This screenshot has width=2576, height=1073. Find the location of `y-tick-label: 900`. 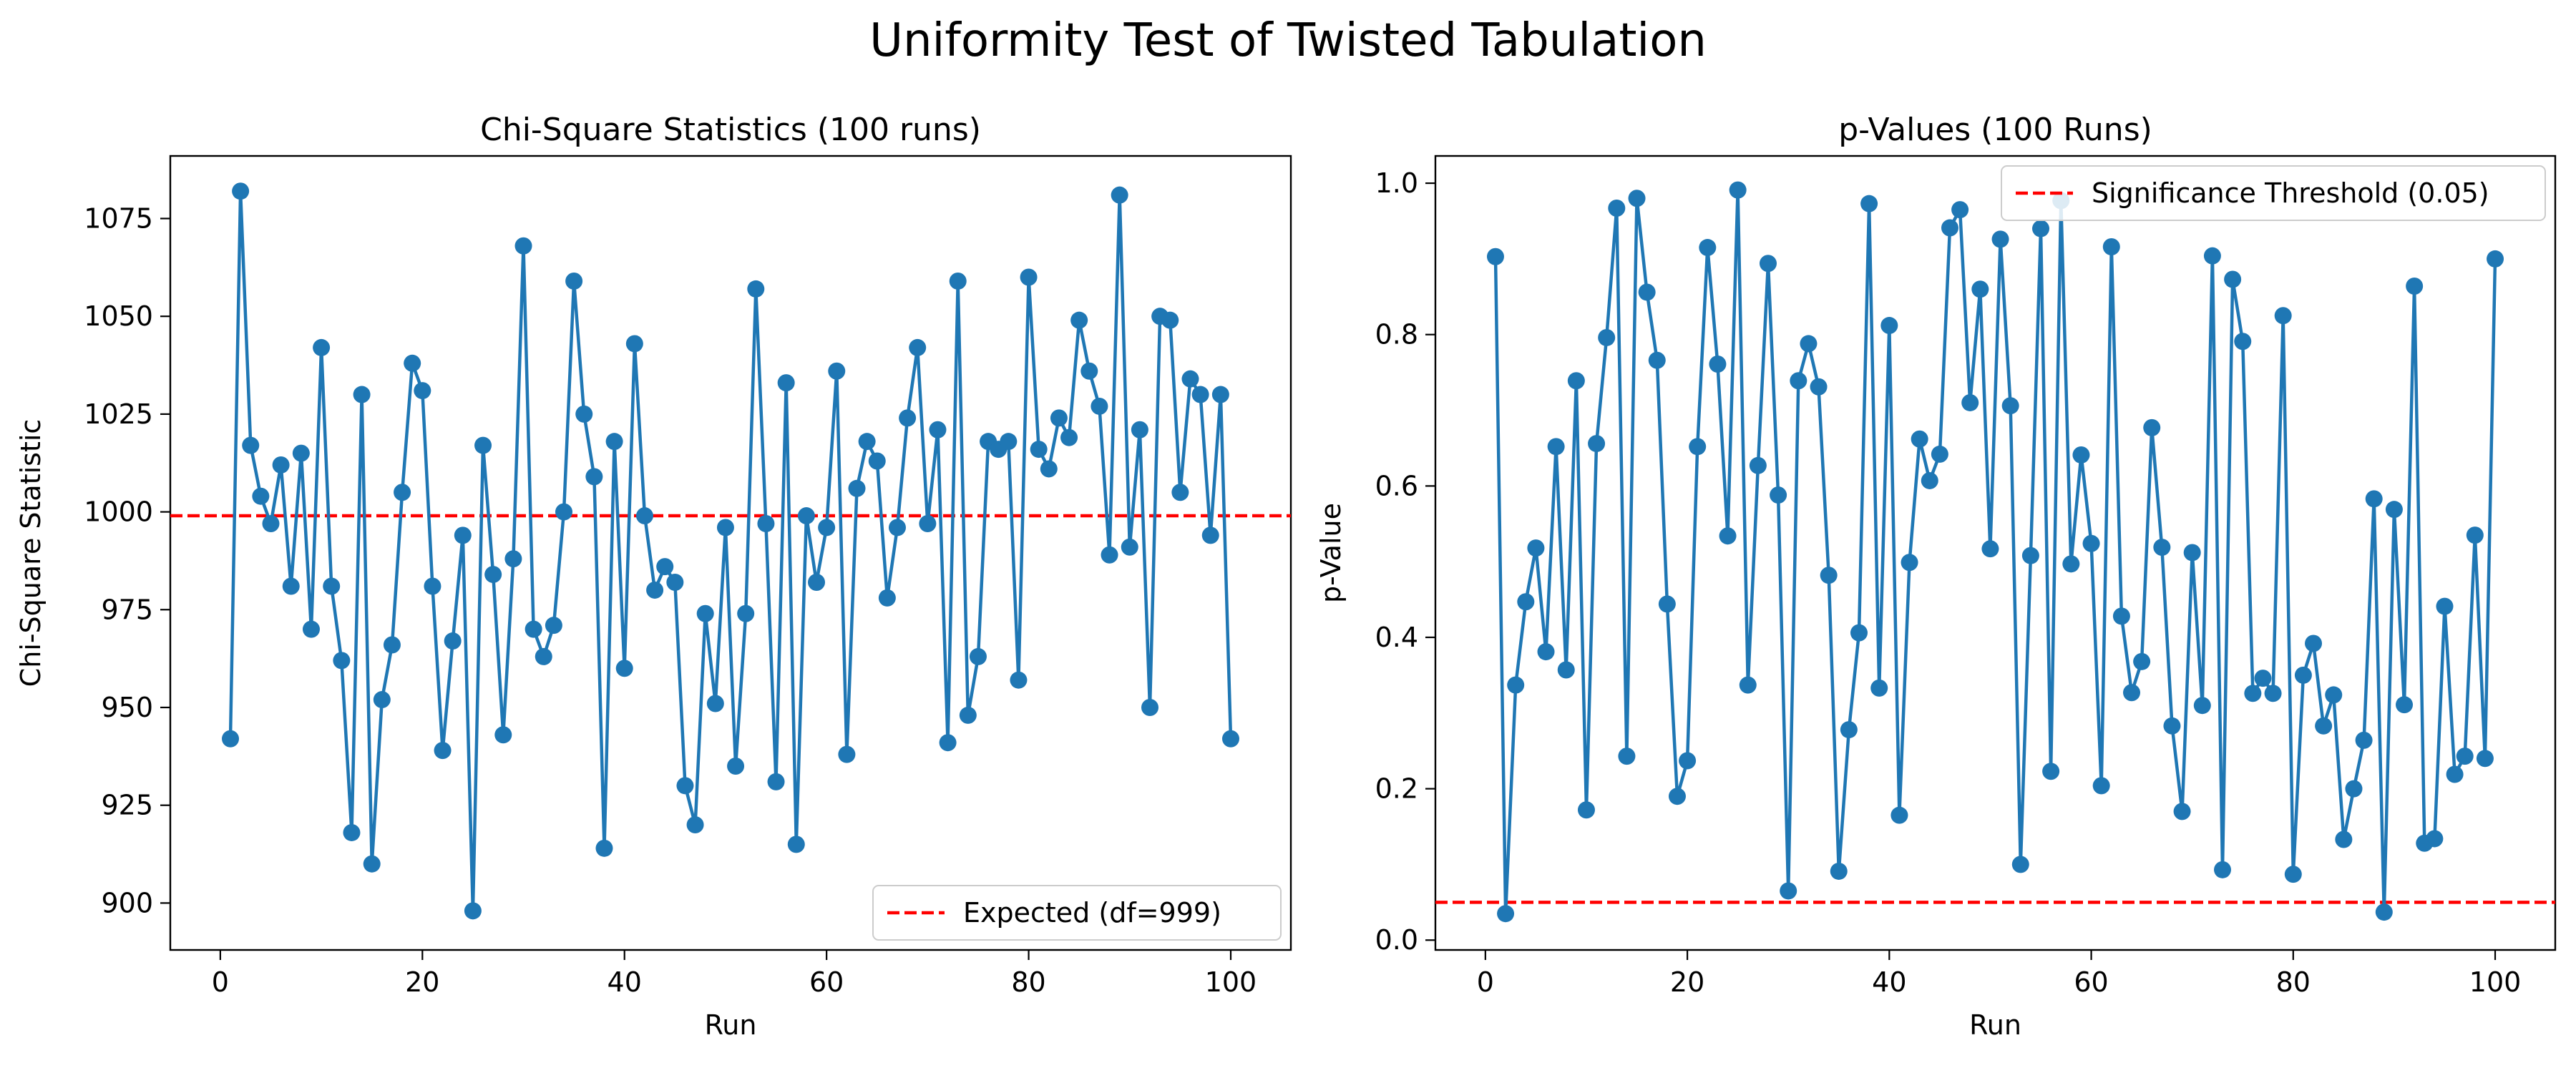

y-tick-label: 900 is located at coordinates (127, 903).